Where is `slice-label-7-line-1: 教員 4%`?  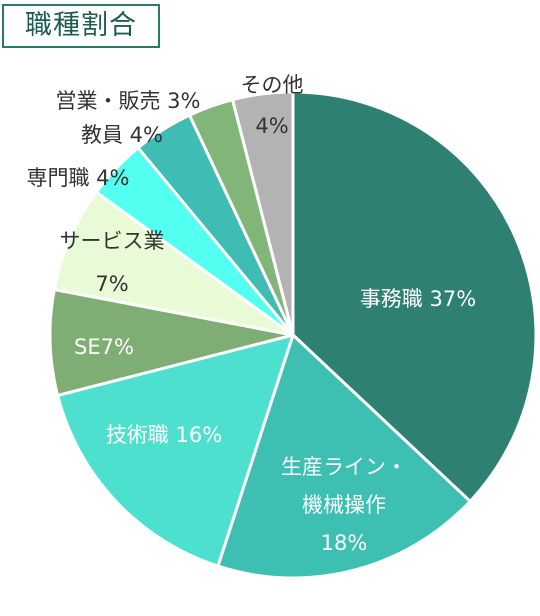 slice-label-7-line-1: 教員 4% is located at coordinates (122, 135).